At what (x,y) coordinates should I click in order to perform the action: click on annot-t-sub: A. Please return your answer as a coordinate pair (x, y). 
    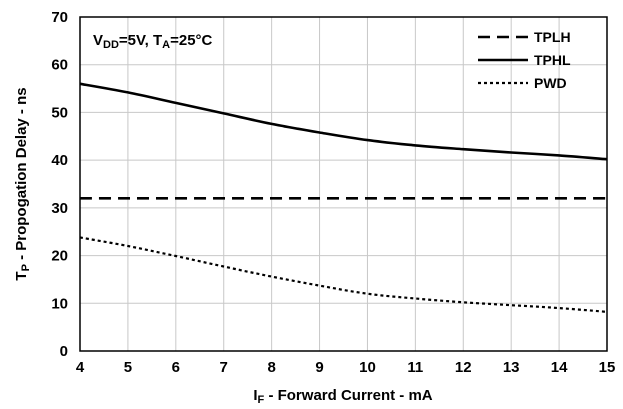
    Looking at the image, I should click on (166, 45).